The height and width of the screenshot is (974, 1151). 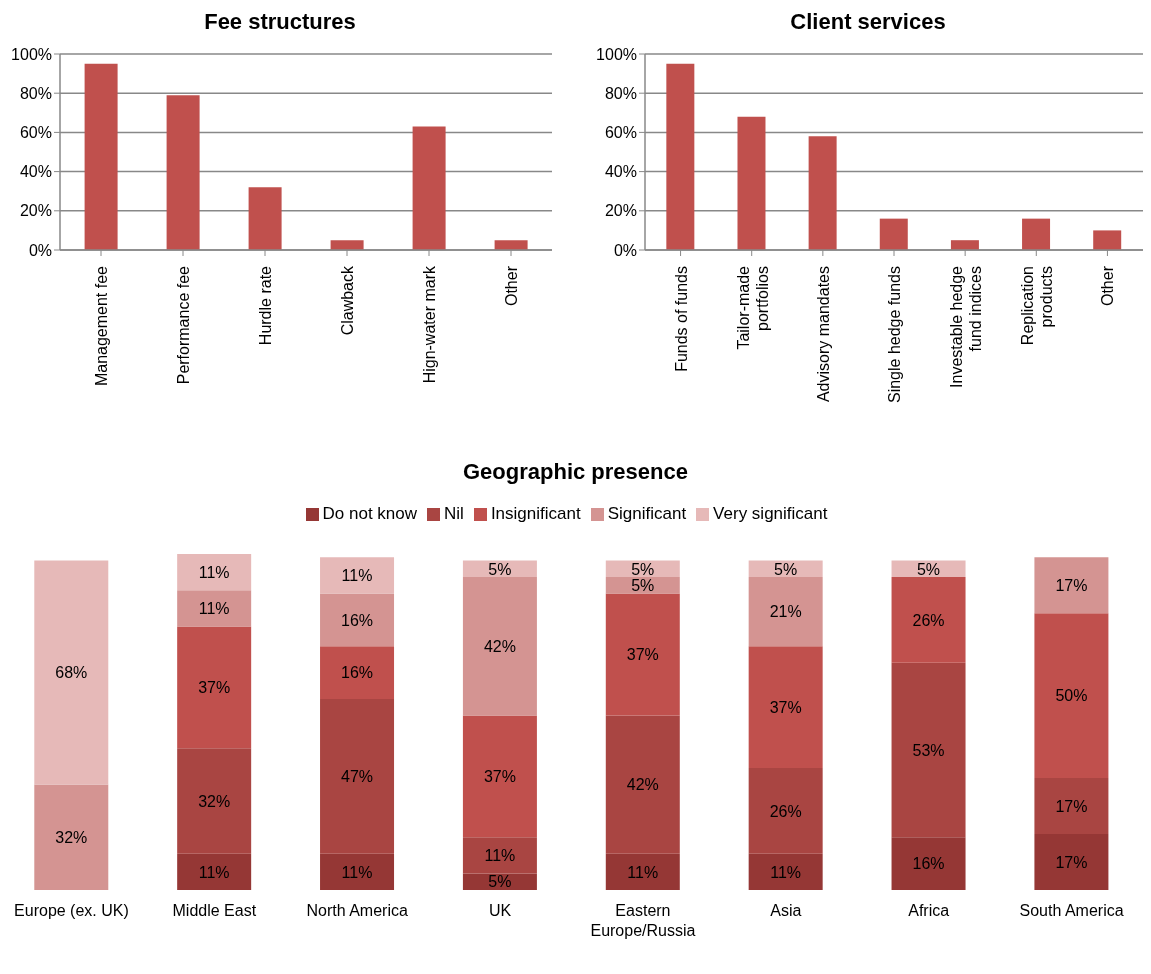 I want to click on data-label: 68%, so click(x=71, y=673).